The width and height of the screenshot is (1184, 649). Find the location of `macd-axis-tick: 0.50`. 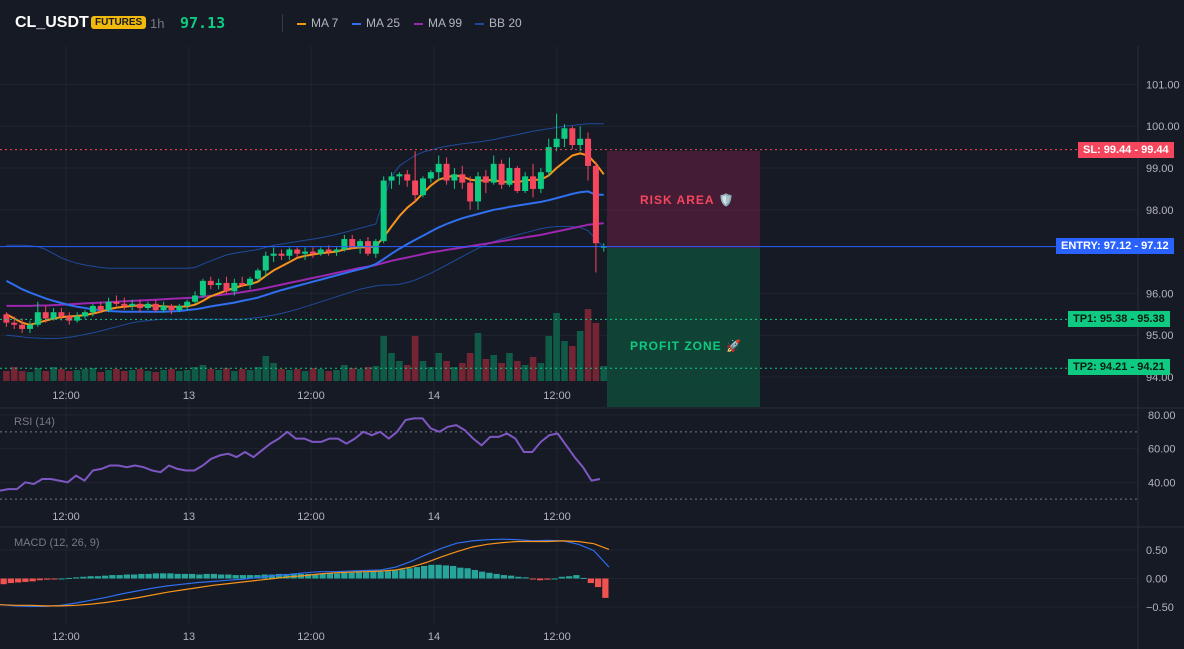

macd-axis-tick: 0.50 is located at coordinates (1156, 551).